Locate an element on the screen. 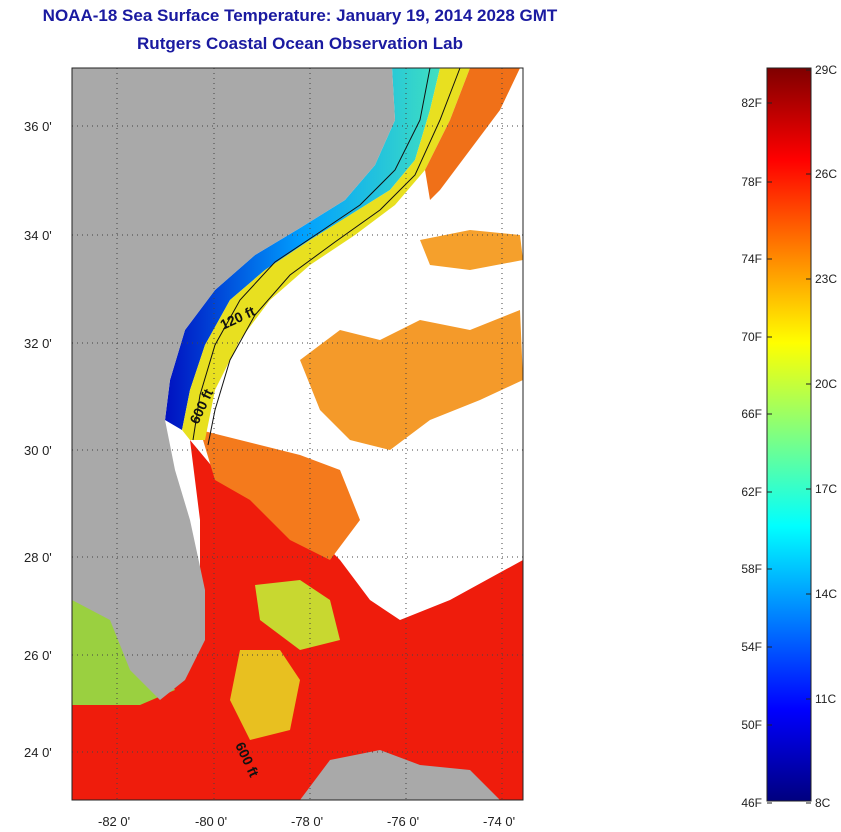 This screenshot has height=832, width=841. colorbar-f-label: 58F is located at coordinates (751, 569).